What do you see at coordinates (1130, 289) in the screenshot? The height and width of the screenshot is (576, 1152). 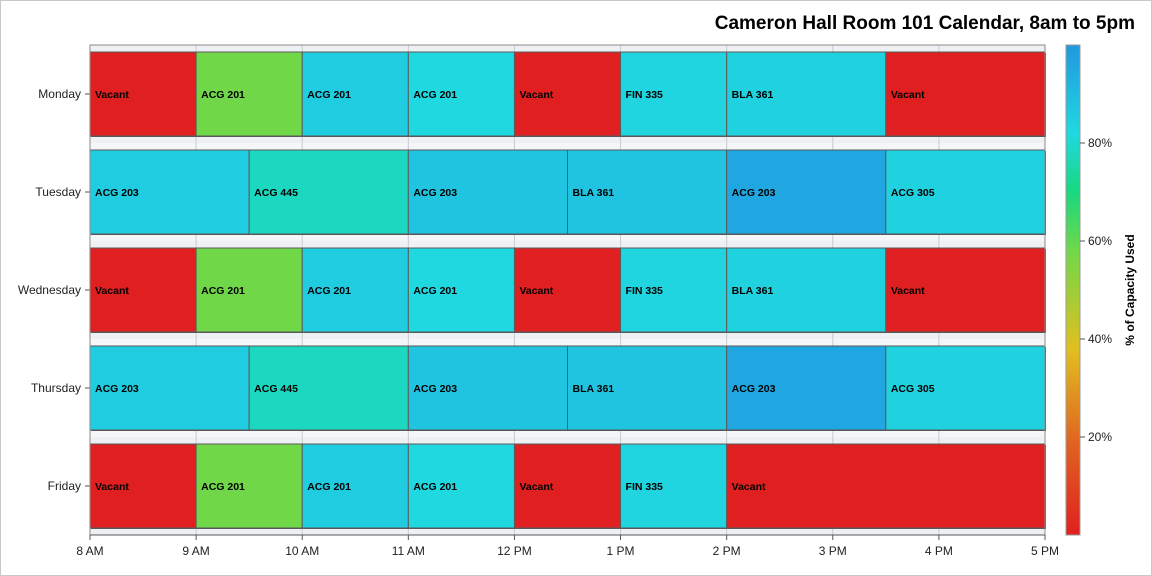 I see `colorbar-label: % of Capacity Used` at bounding box center [1130, 289].